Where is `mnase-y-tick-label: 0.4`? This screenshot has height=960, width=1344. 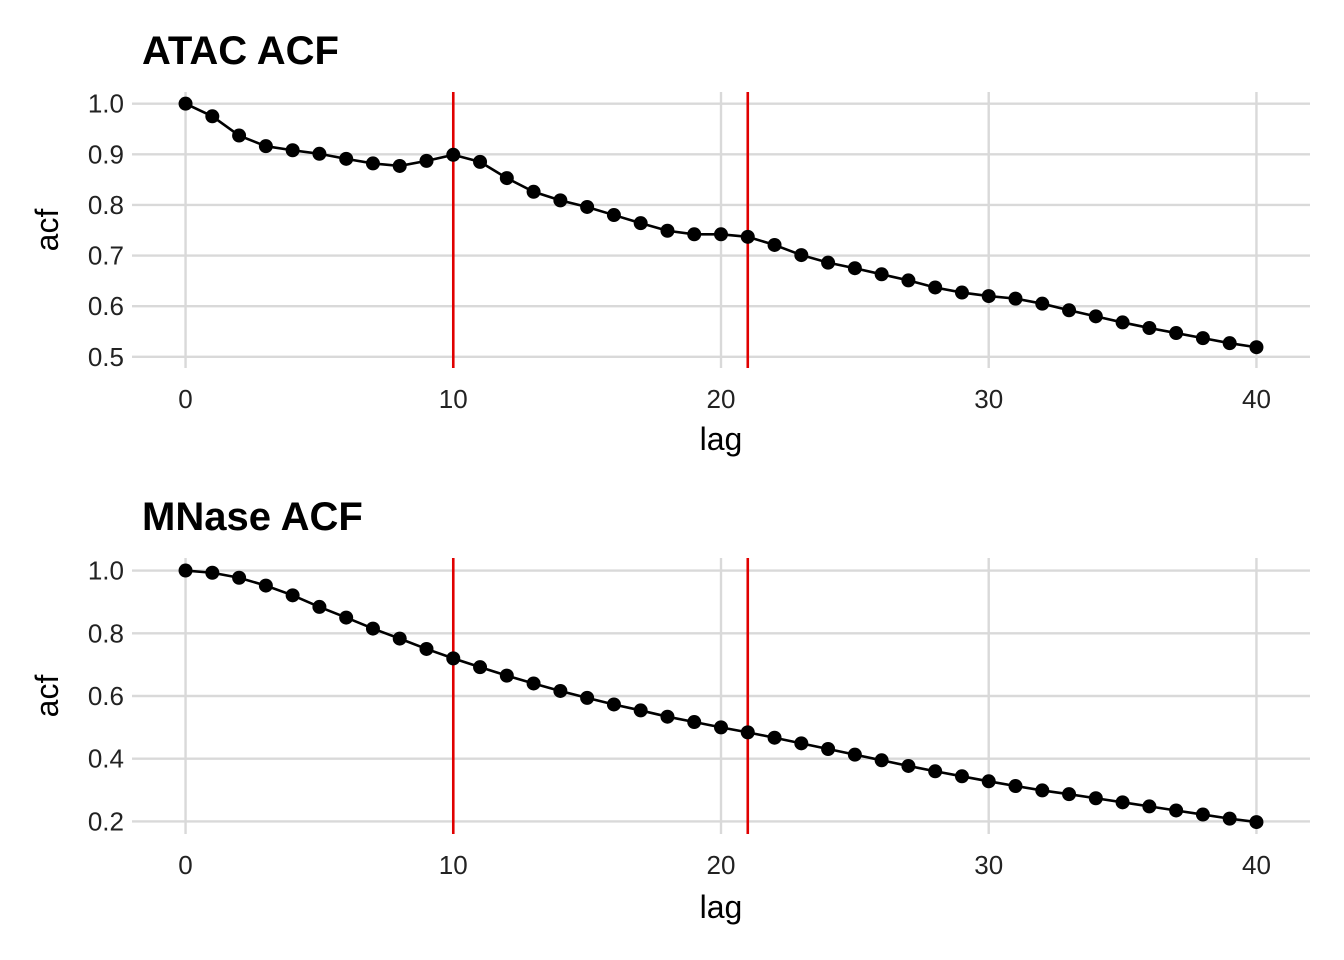
mnase-y-tick-label: 0.4 is located at coordinates (106, 759).